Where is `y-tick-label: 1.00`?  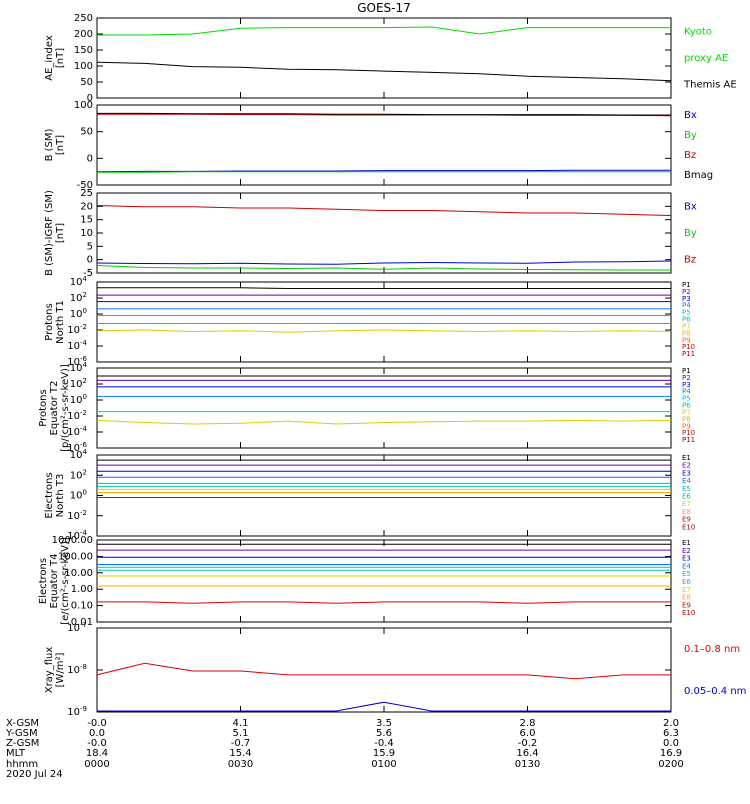
y-tick-label: 1.00 is located at coordinates (82, 589).